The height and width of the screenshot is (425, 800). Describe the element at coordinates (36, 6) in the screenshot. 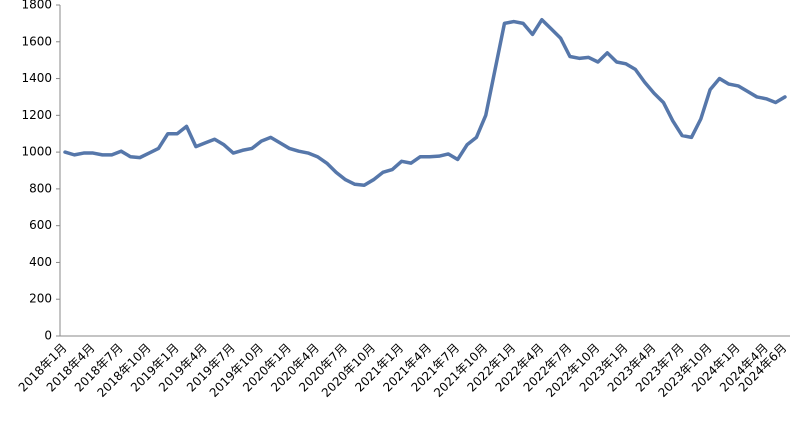

I see `y-tick-label: 1800` at that location.